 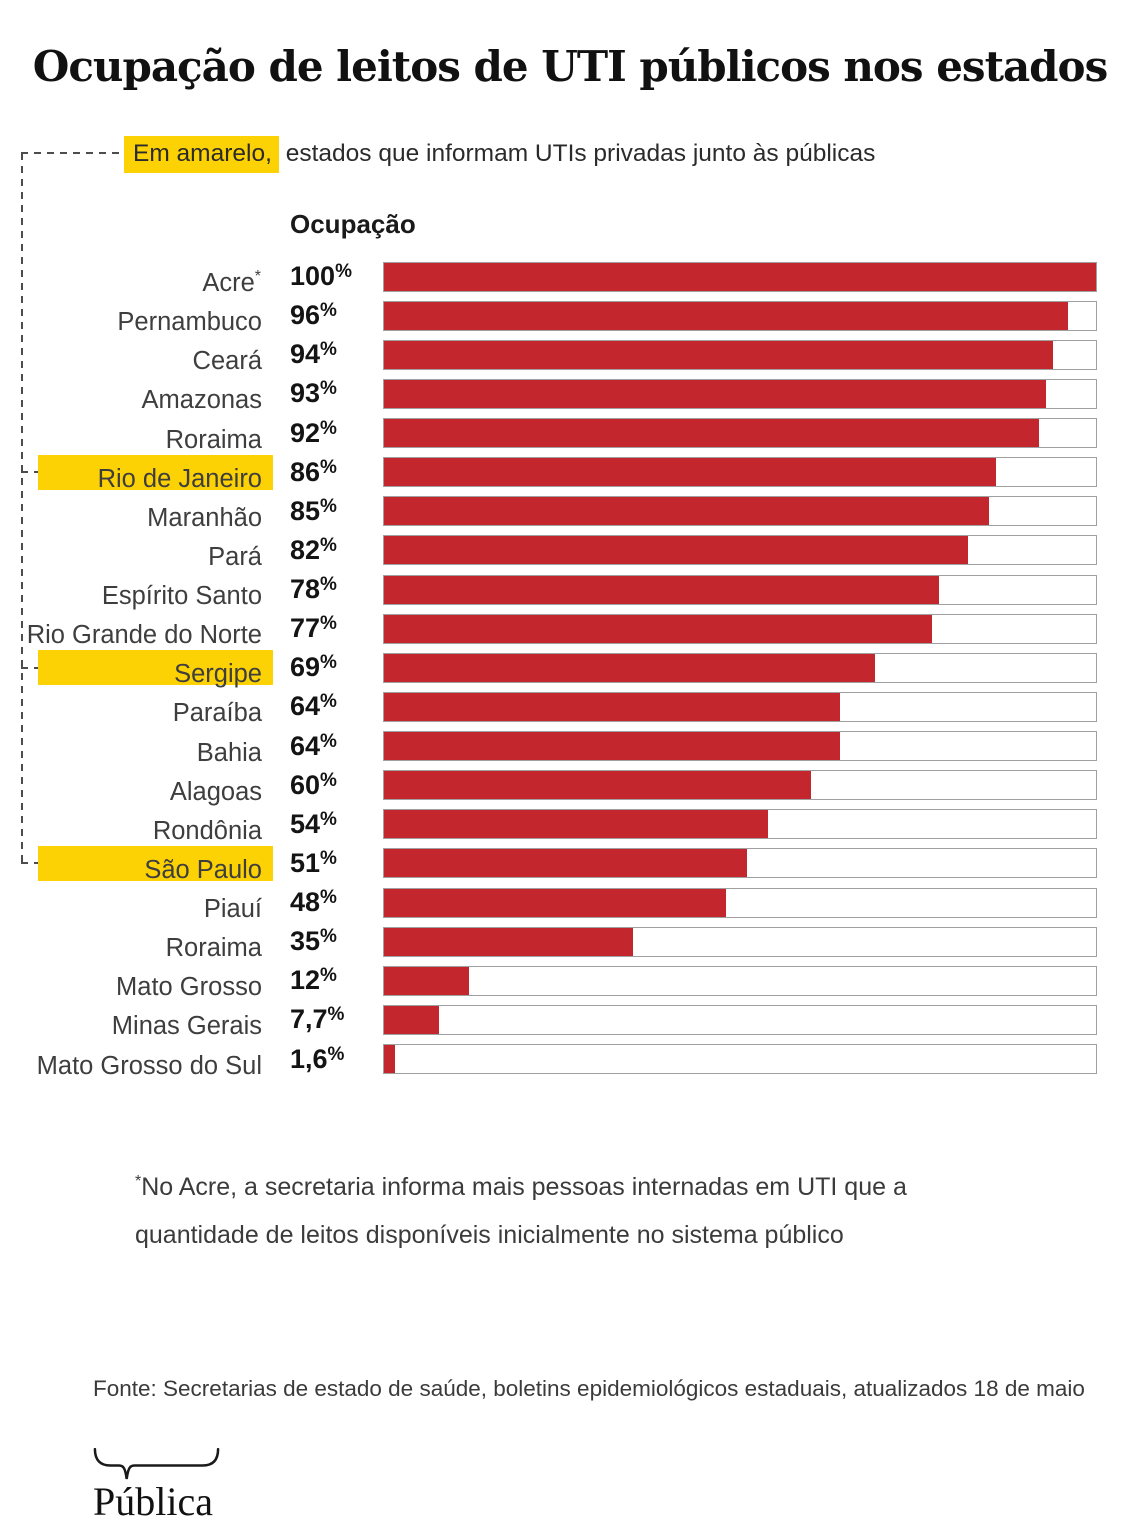 I want to click on occupancy-value: 60%, so click(x=313, y=784).